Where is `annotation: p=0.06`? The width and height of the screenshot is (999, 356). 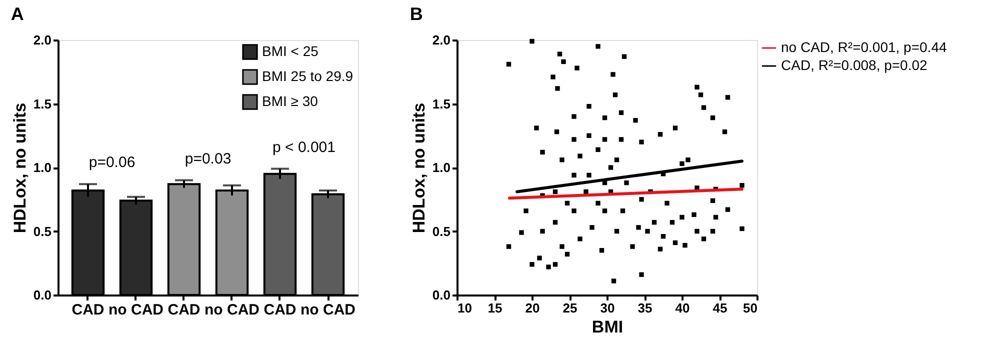
annotation: p=0.06 is located at coordinates (112, 163).